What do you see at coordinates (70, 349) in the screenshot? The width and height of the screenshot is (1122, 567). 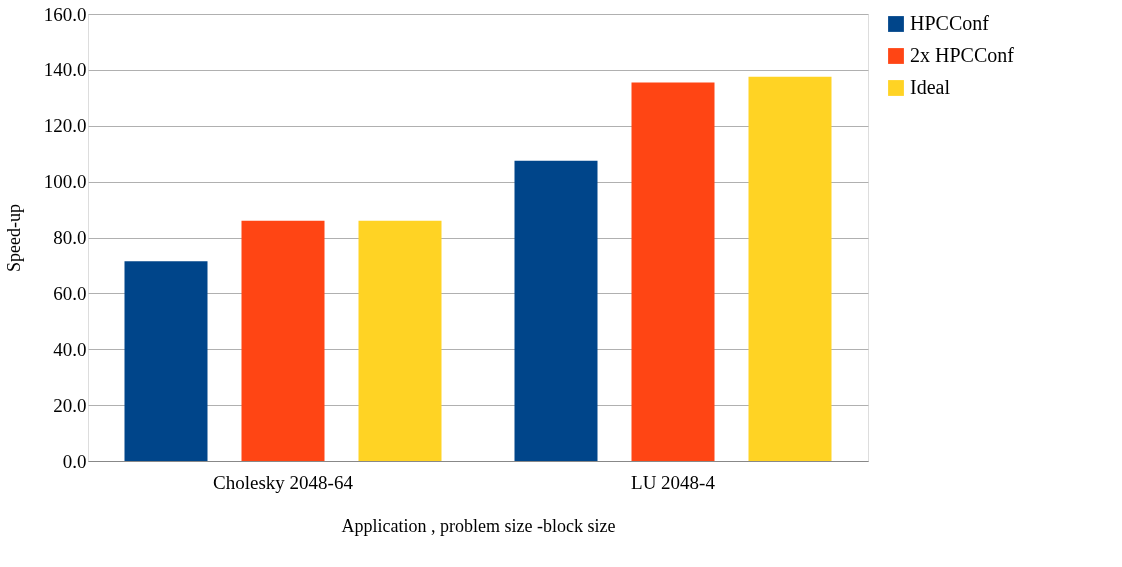 I see `y-tick-label: 40.0` at bounding box center [70, 349].